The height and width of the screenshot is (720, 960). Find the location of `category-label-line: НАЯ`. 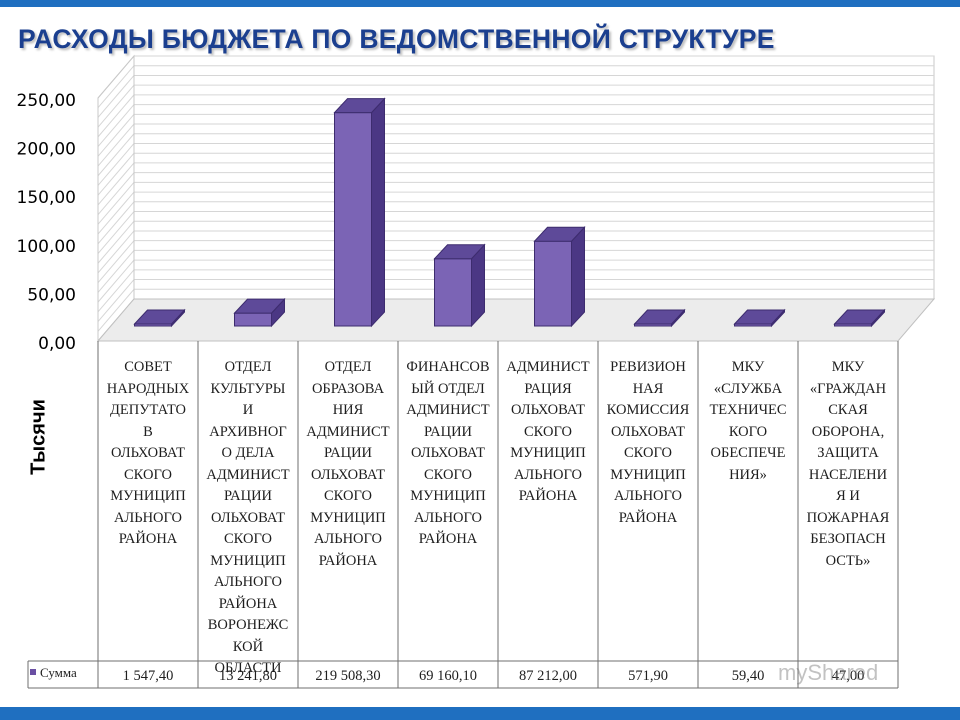

category-label-line: НАЯ is located at coordinates (648, 388).